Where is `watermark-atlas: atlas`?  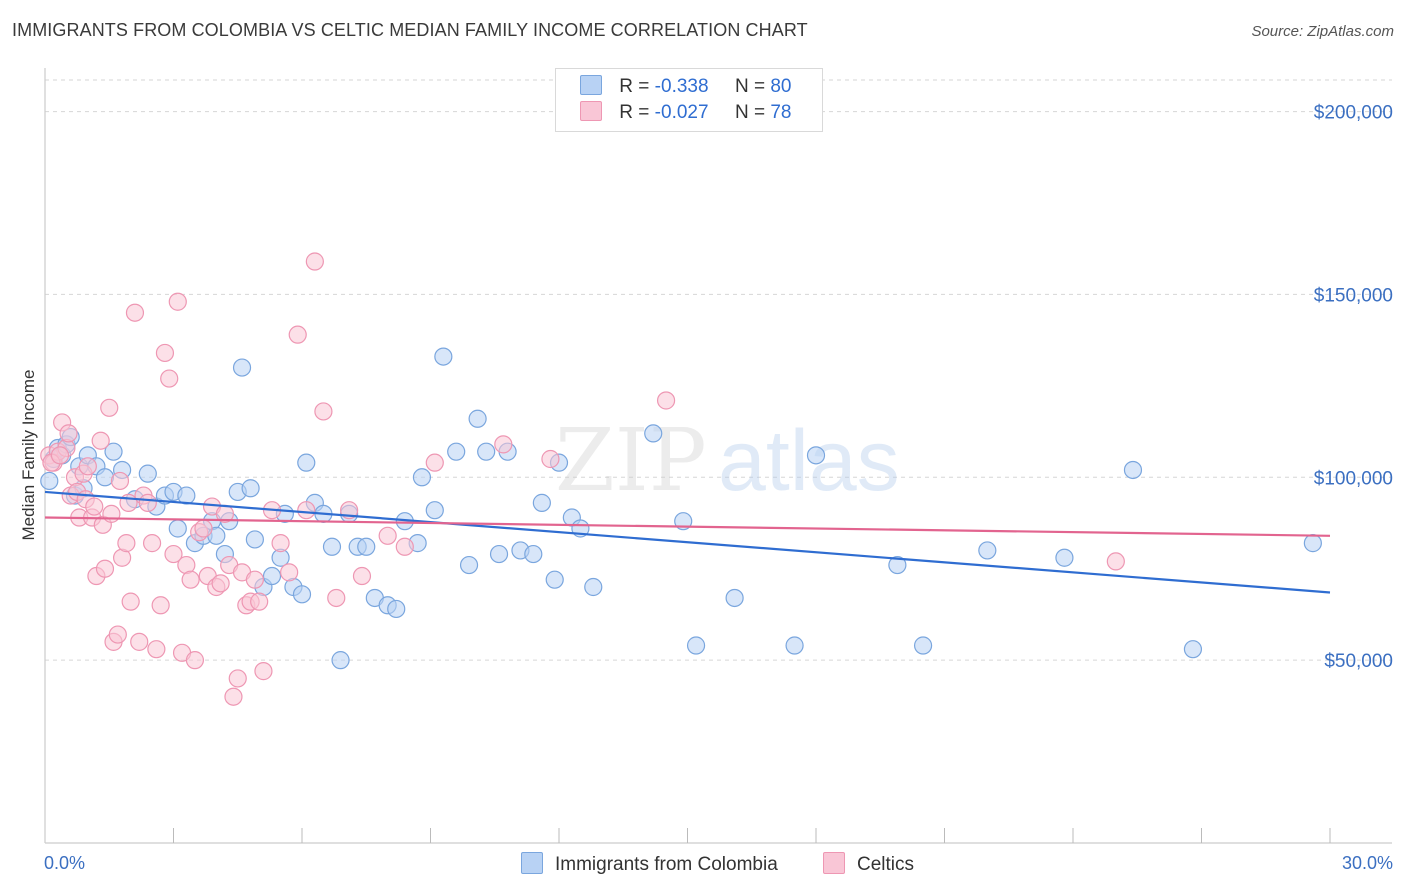
watermark-atlas: atlas is located at coordinates (809, 461).